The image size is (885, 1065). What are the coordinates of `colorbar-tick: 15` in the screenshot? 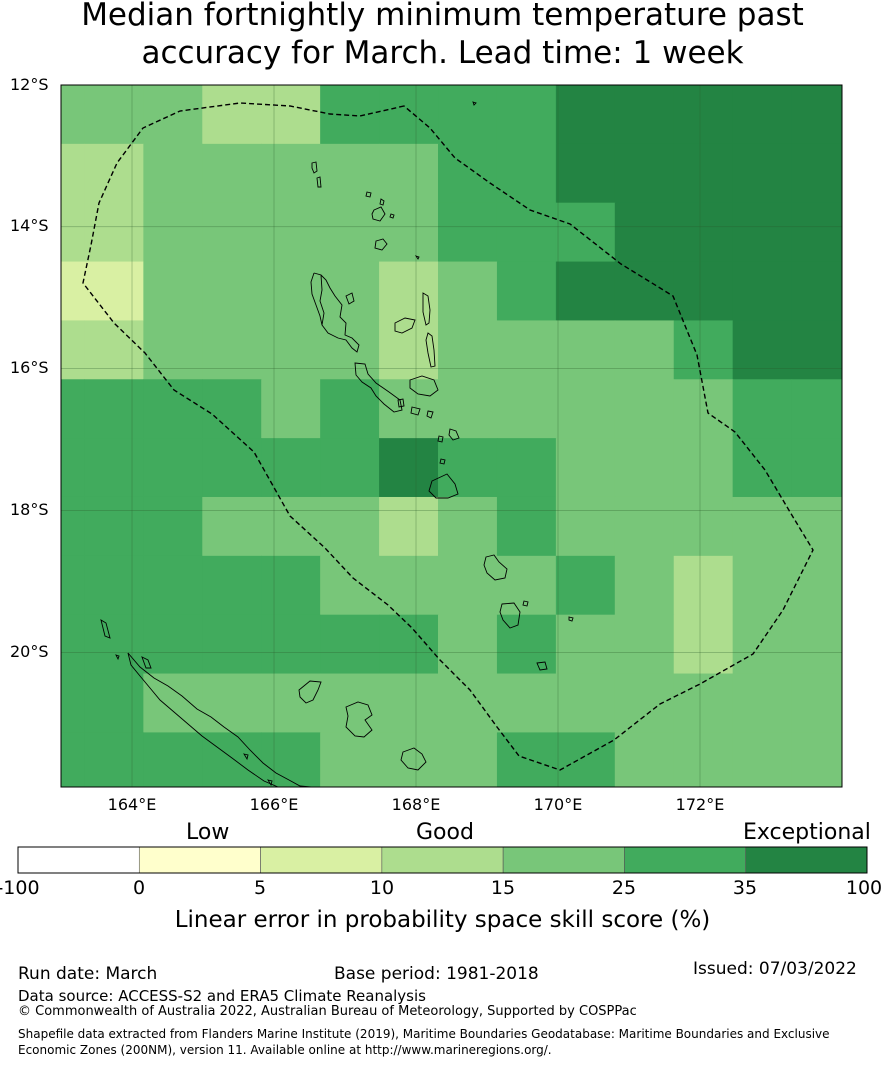 It's located at (503, 888).